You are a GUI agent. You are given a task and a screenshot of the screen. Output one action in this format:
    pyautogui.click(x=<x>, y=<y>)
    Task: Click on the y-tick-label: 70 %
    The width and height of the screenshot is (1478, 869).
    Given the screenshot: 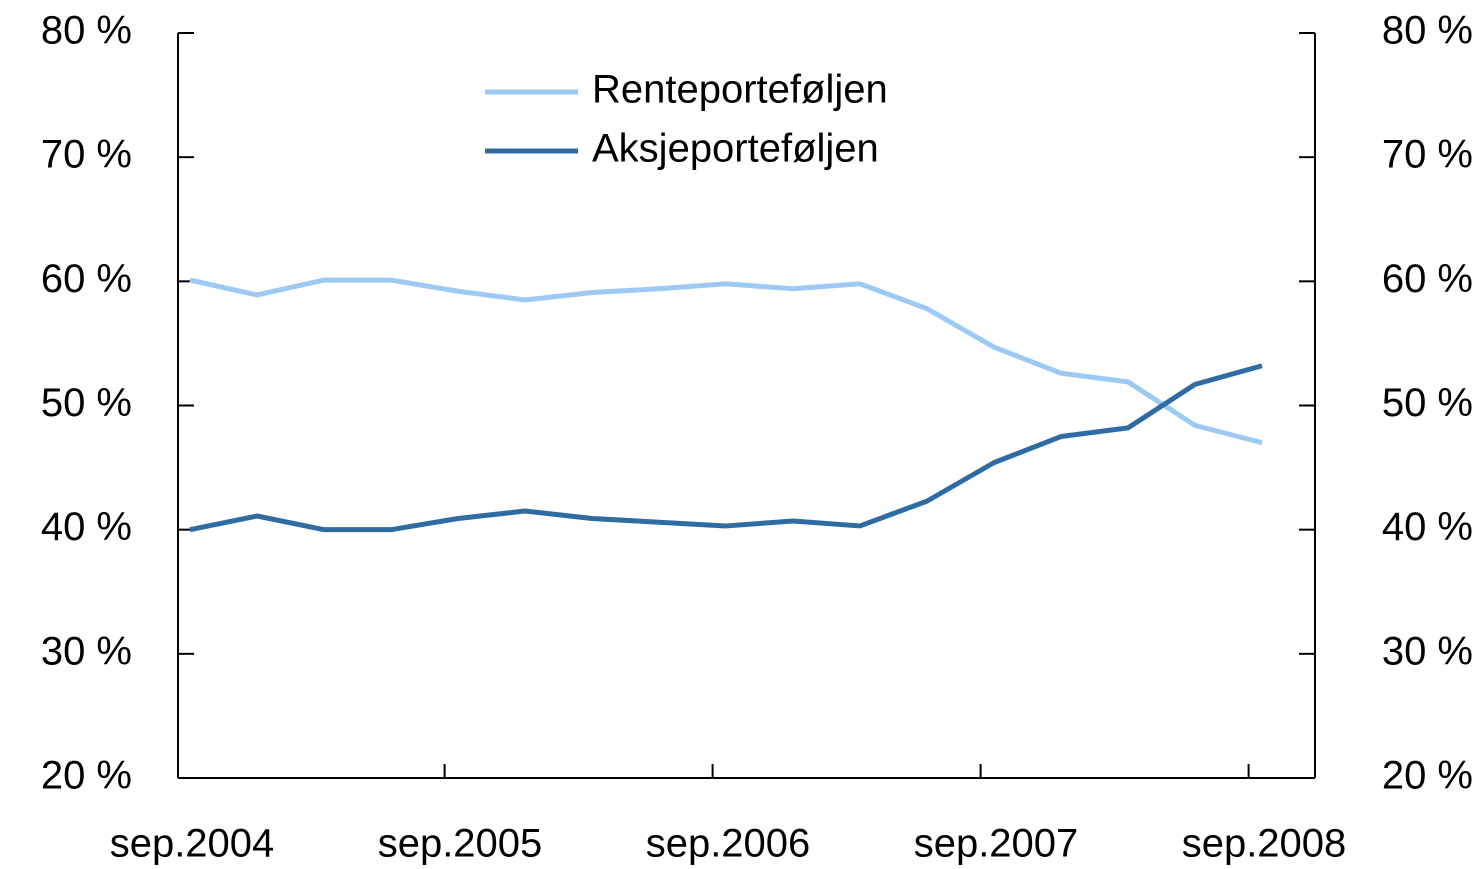 What is the action you would take?
    pyautogui.click(x=86, y=155)
    